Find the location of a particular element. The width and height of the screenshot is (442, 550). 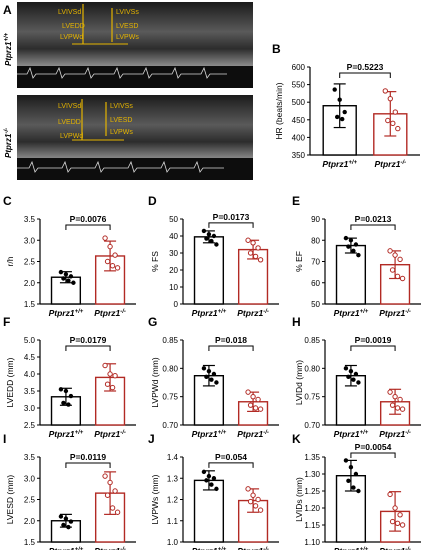

y-tick-label: 0 is located at coordinates (176, 304).